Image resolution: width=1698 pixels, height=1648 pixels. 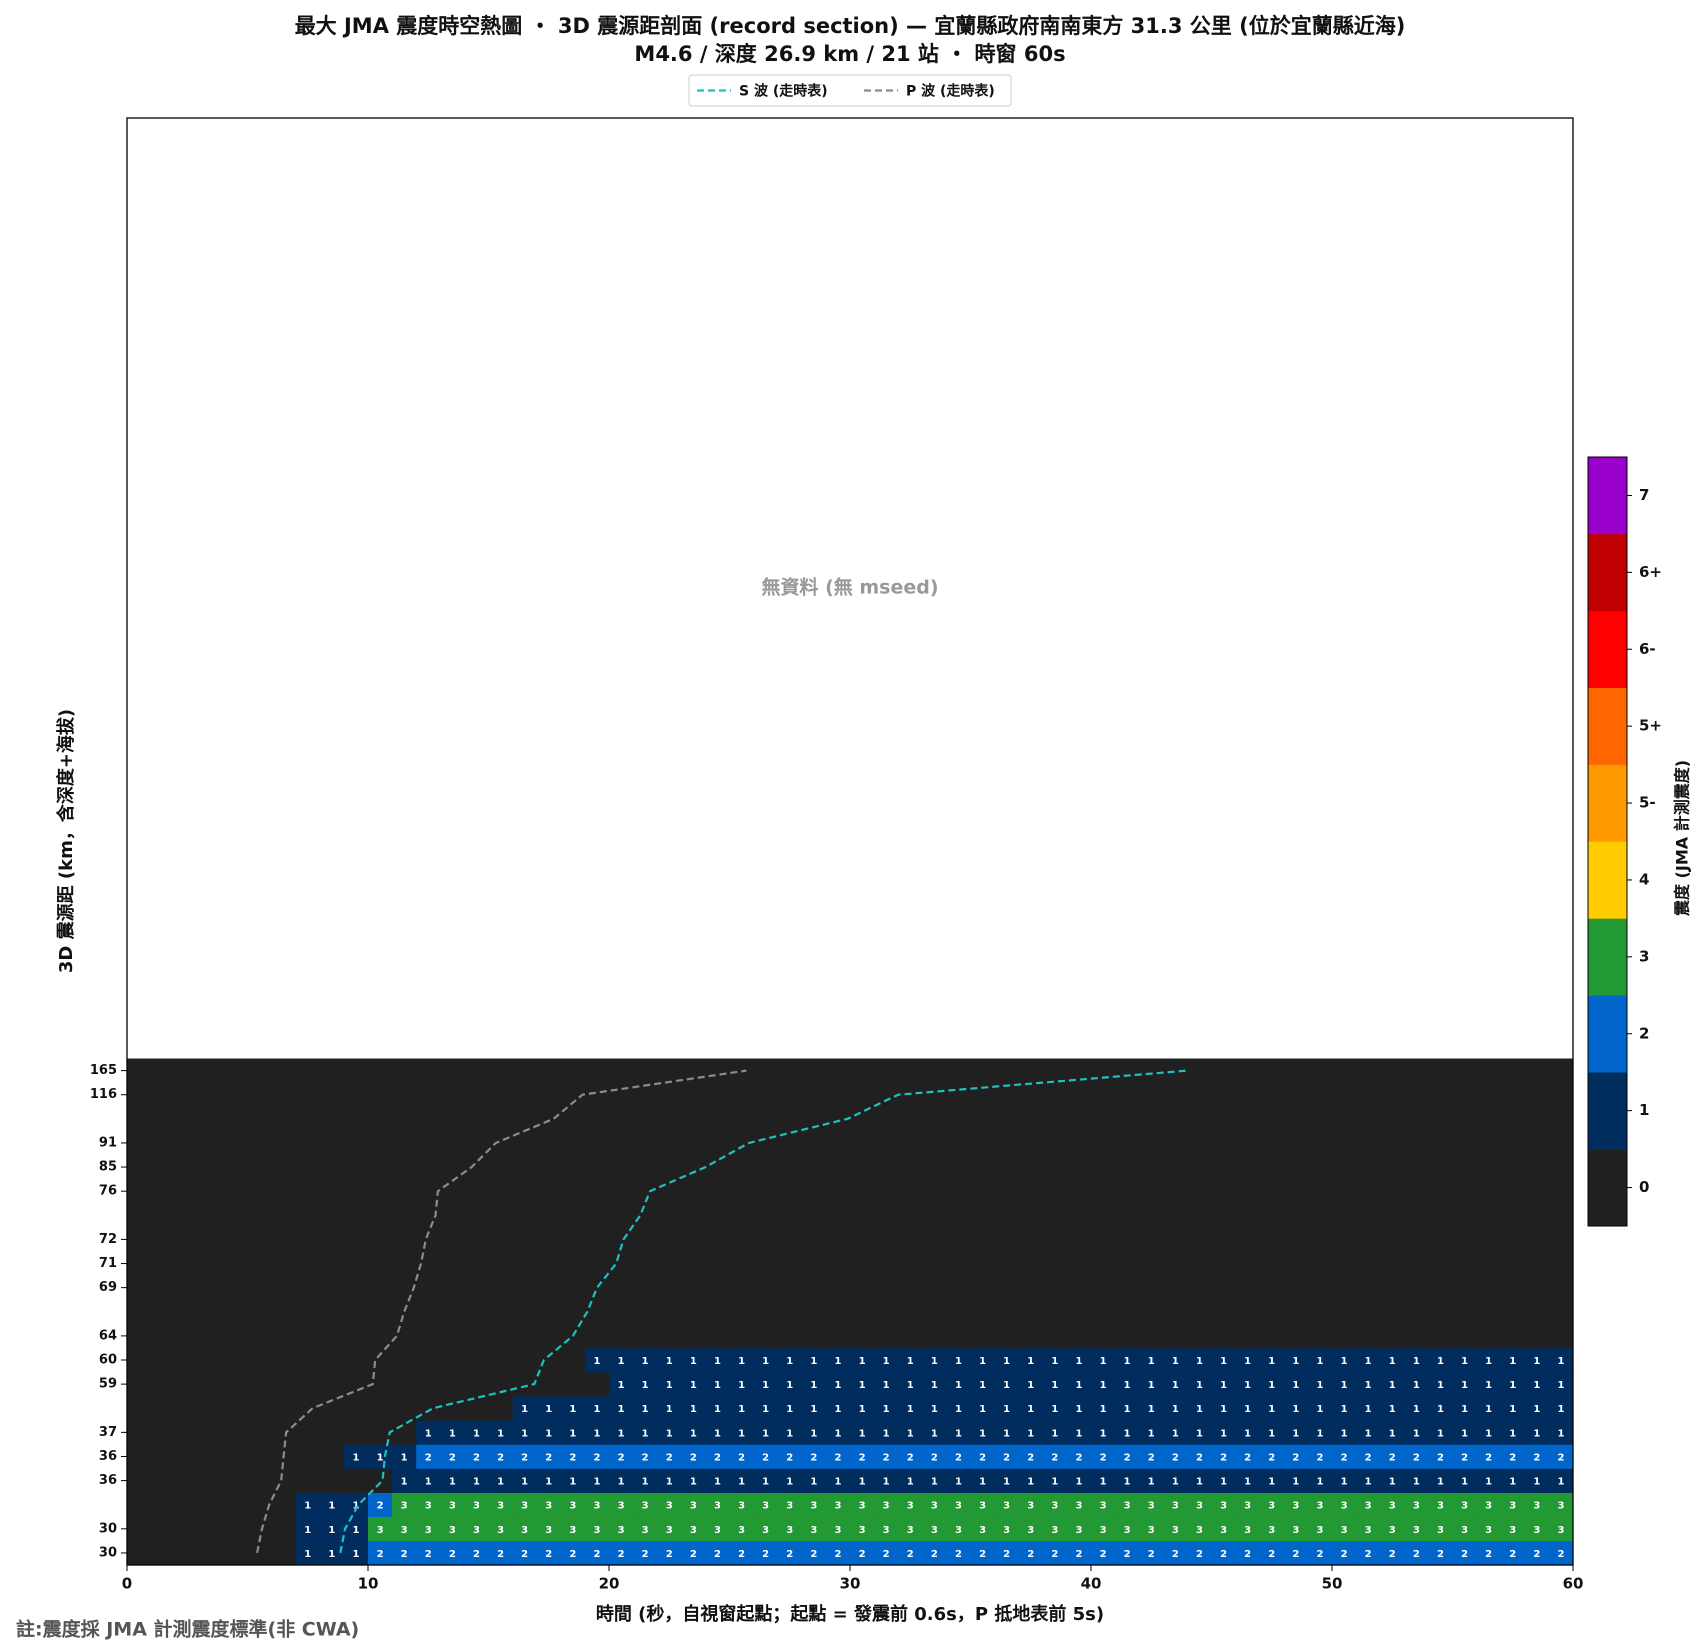 What do you see at coordinates (1644, 1110) in the screenshot?
I see `colorbar-tick-label: 1` at bounding box center [1644, 1110].